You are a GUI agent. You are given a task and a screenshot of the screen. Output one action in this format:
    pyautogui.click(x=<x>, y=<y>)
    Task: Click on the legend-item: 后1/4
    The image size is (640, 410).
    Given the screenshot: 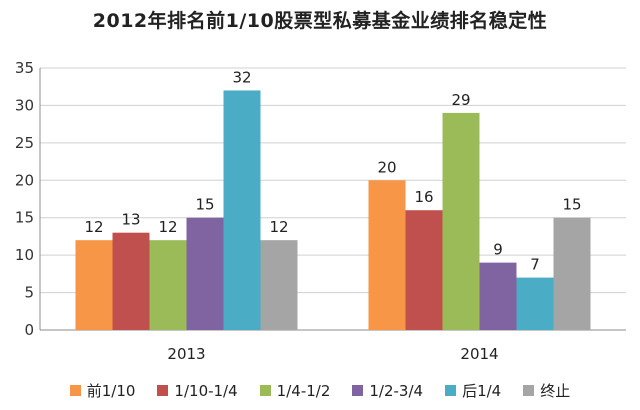 What is the action you would take?
    pyautogui.click(x=473, y=390)
    